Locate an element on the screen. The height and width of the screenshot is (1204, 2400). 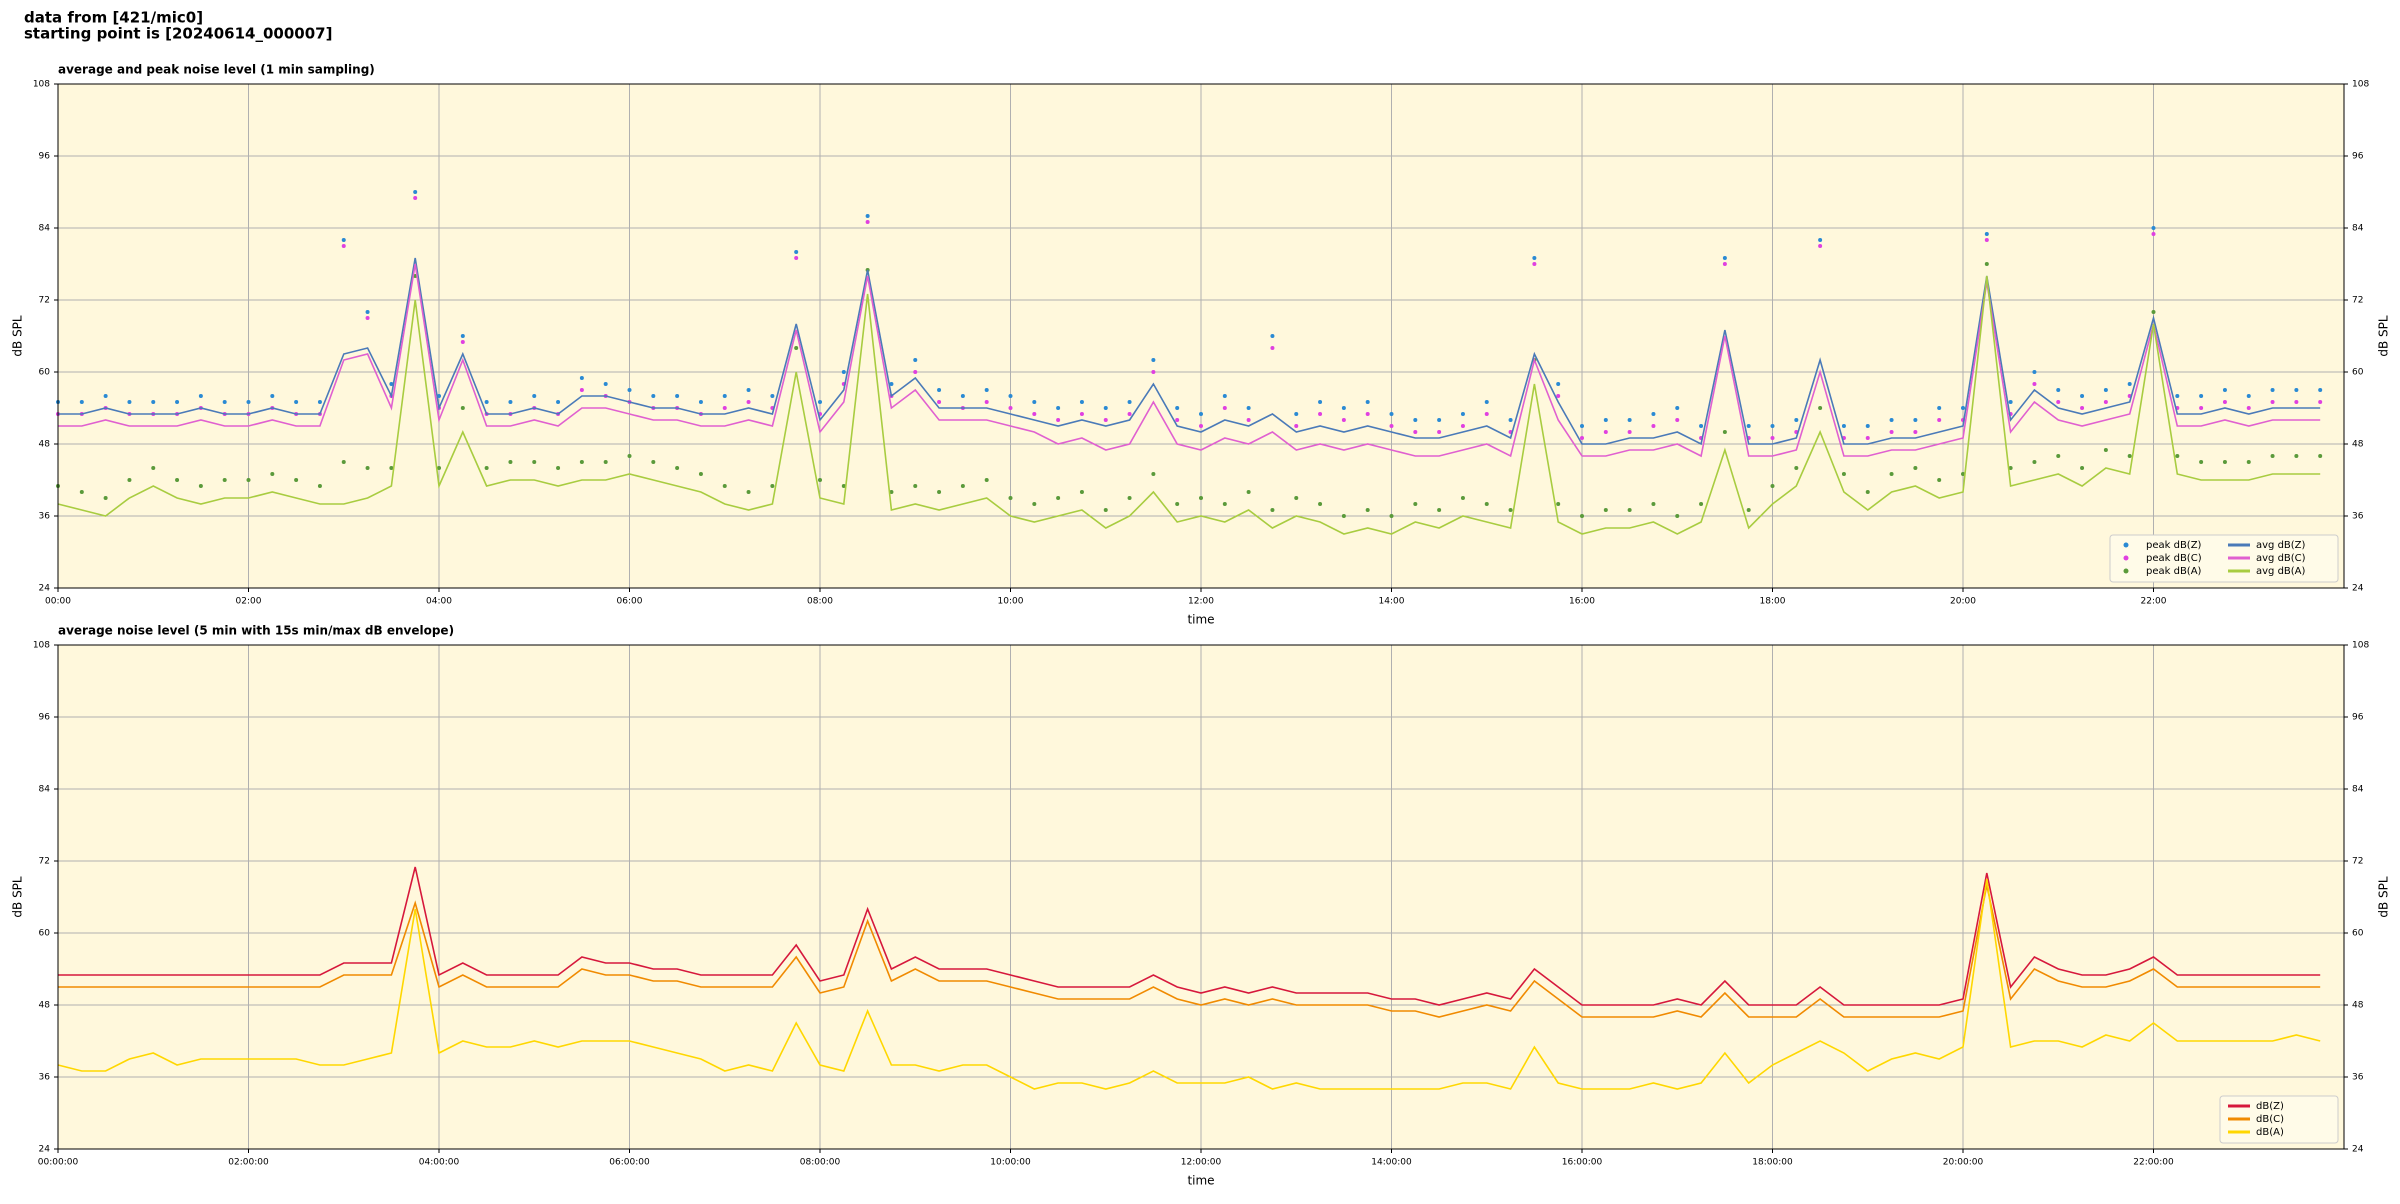
y2-tick-label: 48 is located at coordinates (2358, 1006).